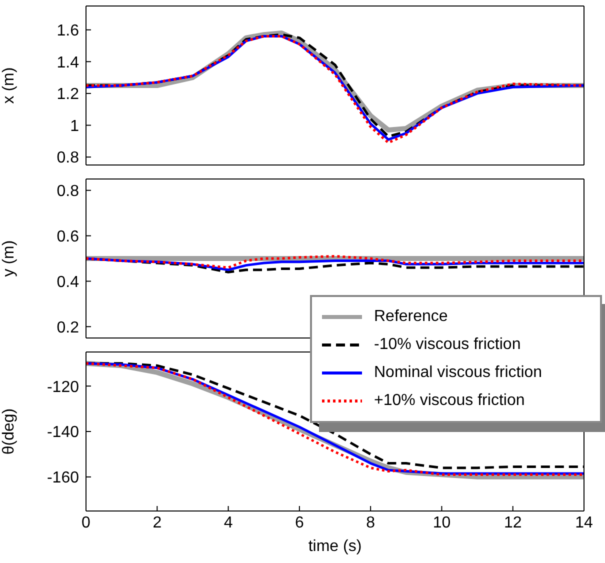 This screenshot has width=605, height=563. Describe the element at coordinates (68, 282) in the screenshot. I see `y-tick-label: 0.4` at that location.